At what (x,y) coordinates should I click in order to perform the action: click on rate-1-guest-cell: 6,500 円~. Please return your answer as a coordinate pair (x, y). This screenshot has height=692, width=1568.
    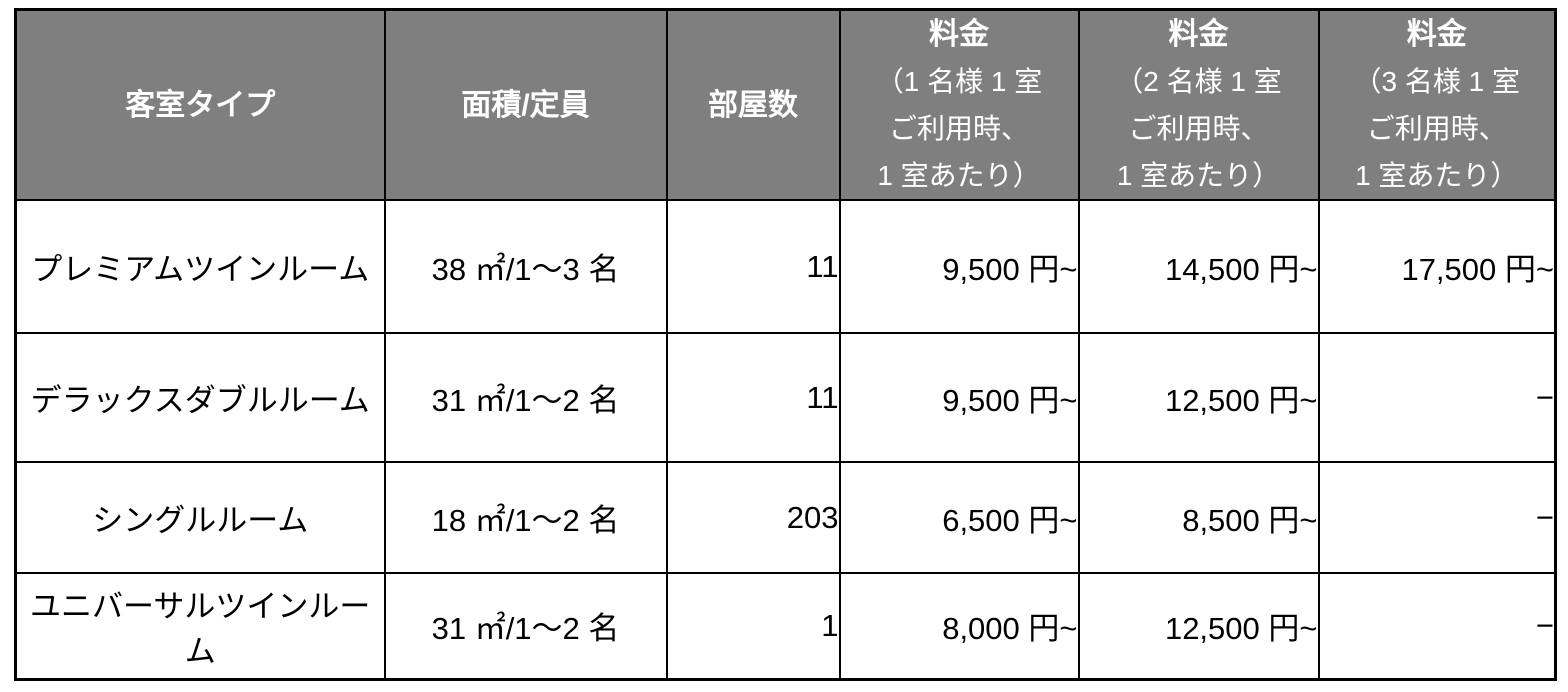
    Looking at the image, I should click on (959, 517).